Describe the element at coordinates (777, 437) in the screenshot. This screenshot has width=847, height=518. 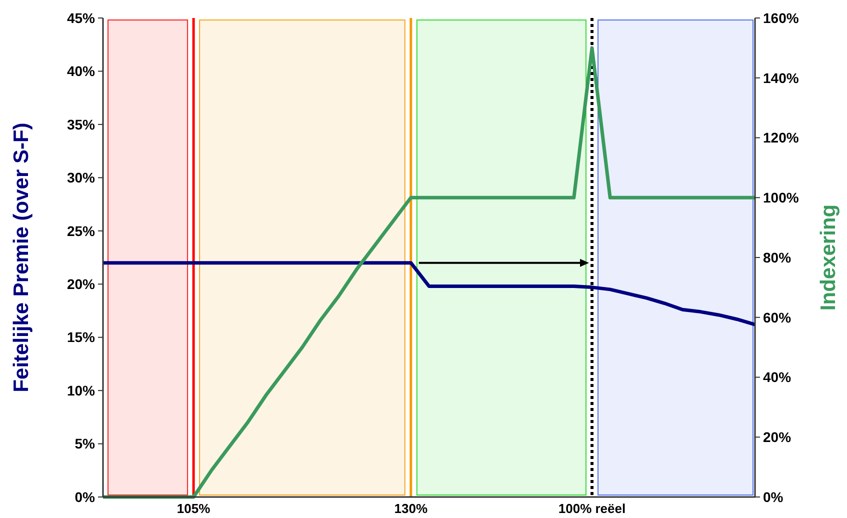
I see `y2-tick-label: 20%` at that location.